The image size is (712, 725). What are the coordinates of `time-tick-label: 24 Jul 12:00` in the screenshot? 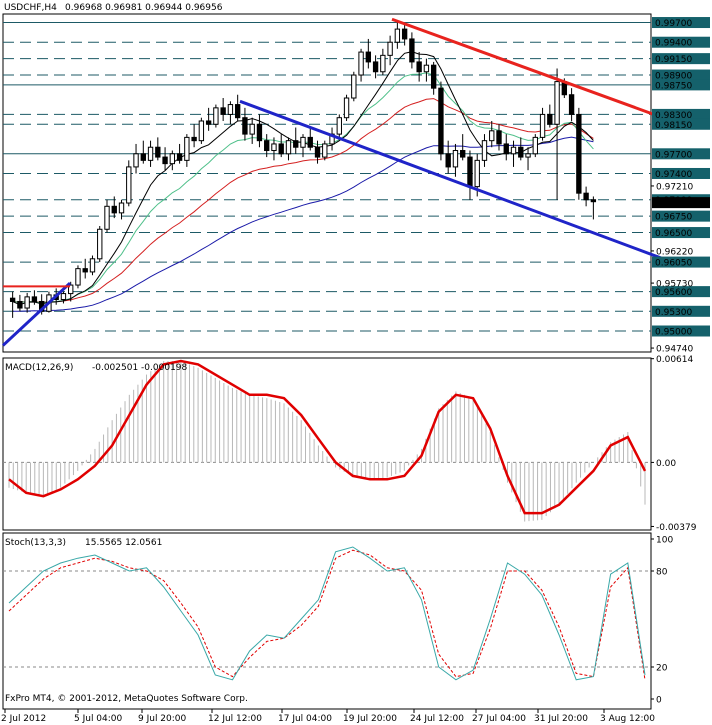 It's located at (437, 719).